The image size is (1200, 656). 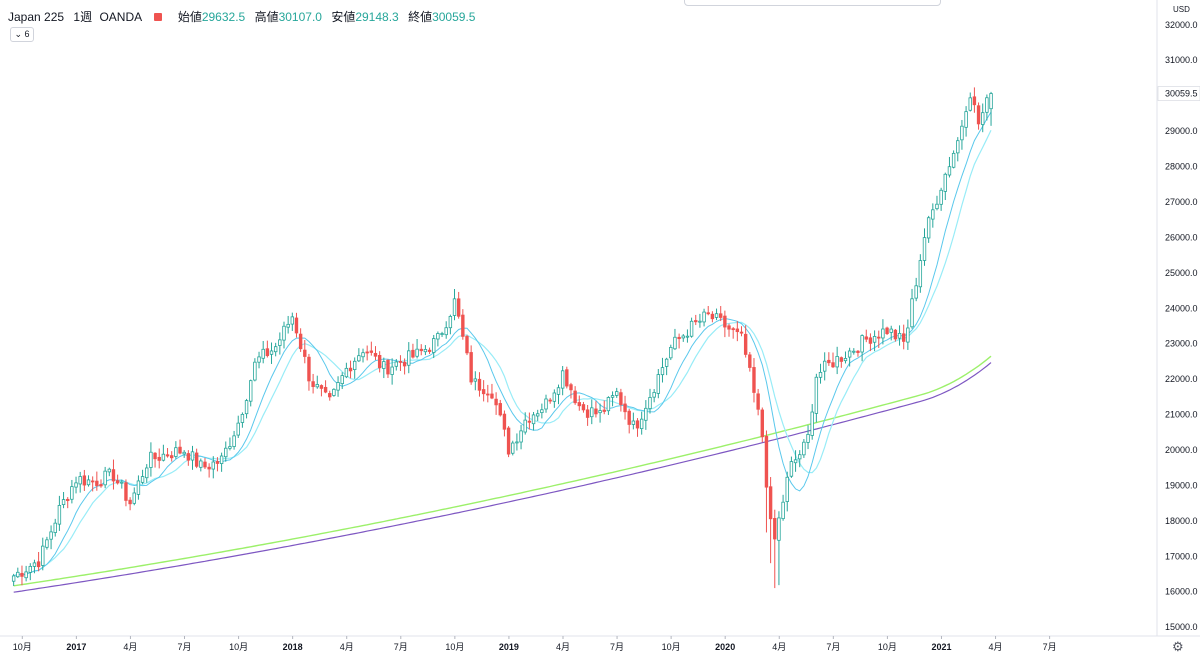 I want to click on price-unit-label: USD, so click(x=1181, y=9).